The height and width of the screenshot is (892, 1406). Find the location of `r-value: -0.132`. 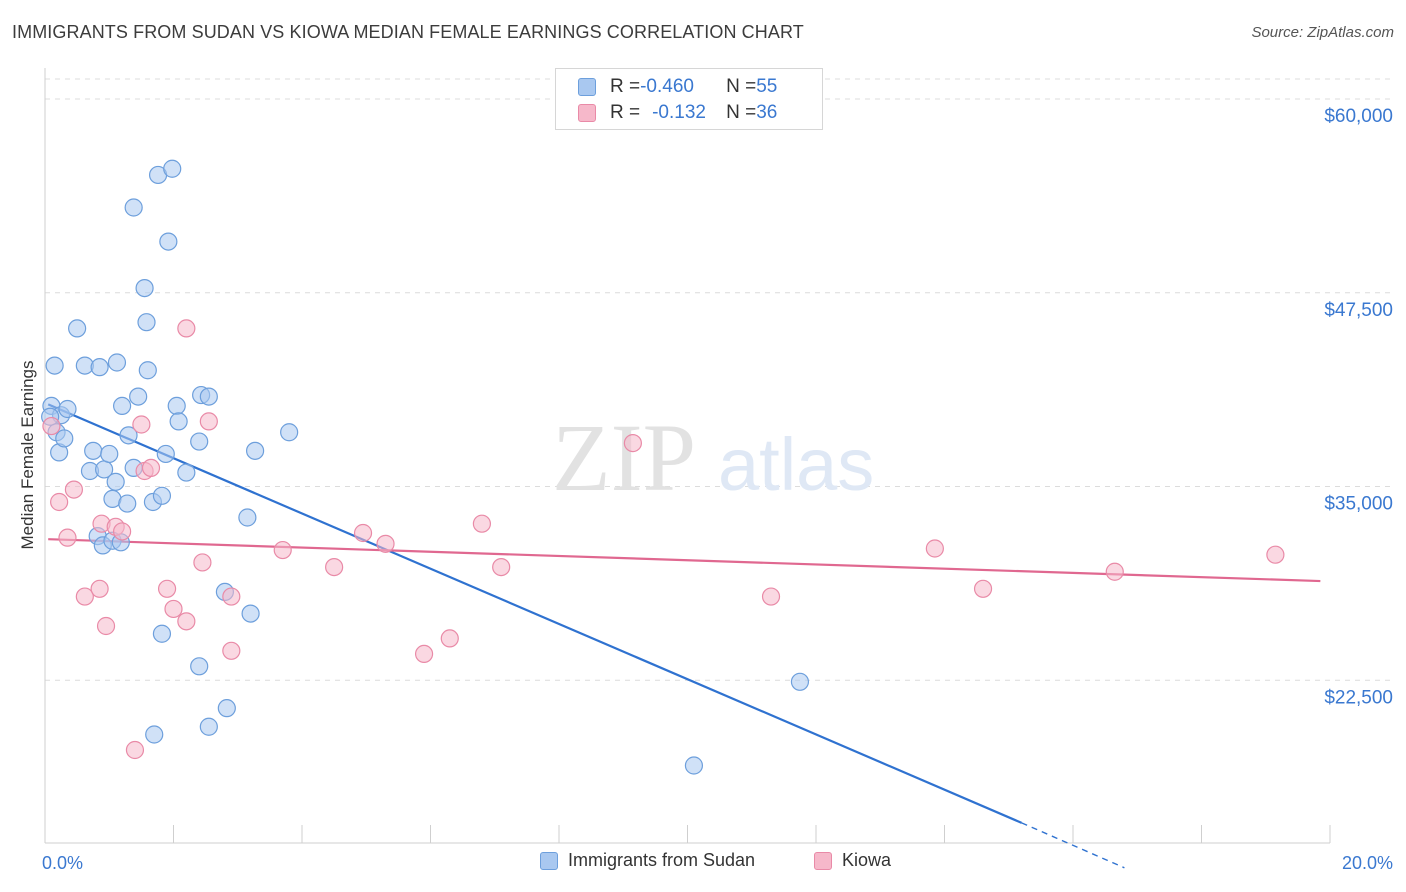

r-value: -0.132 is located at coordinates (679, 112).